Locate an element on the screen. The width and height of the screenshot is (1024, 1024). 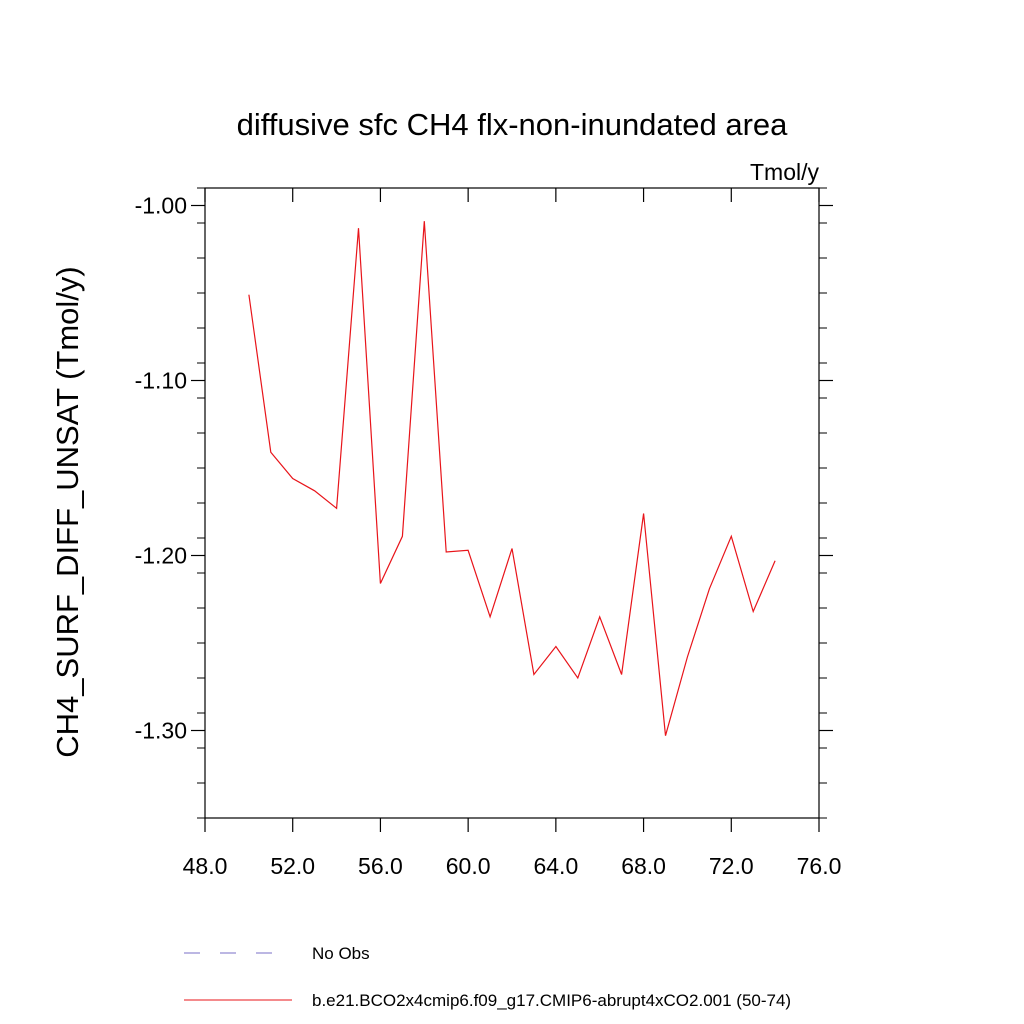
y-axis-label: CH4_SURF_DIFF_UNSAT (Tmol/y) is located at coordinates (67, 511).